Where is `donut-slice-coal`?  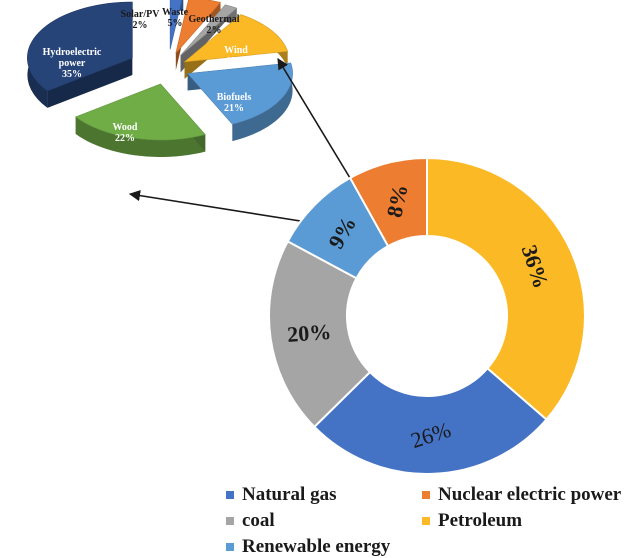 donut-slice-coal is located at coordinates (320, 334).